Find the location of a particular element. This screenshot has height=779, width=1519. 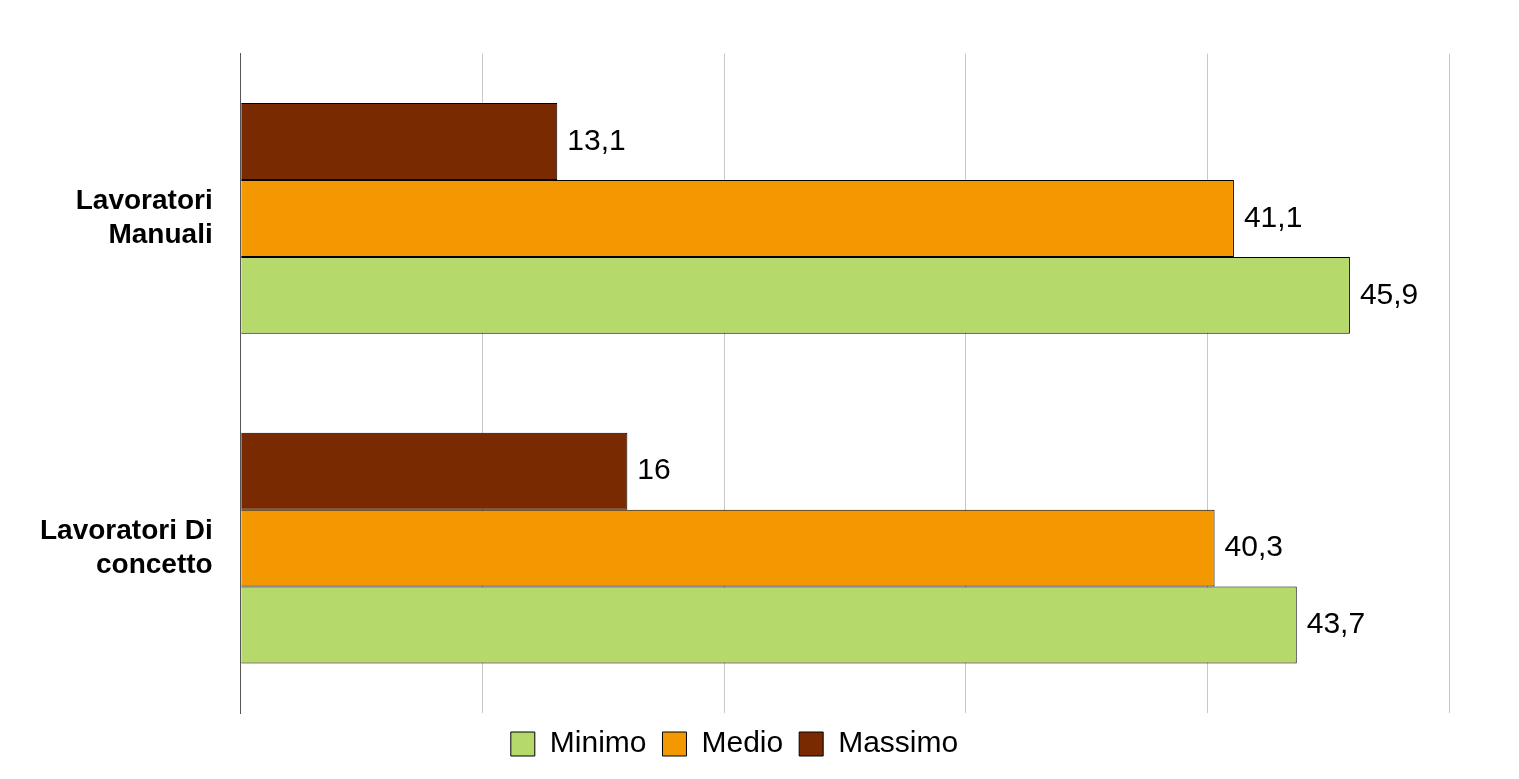

legend-label: Massimo is located at coordinates (898, 742).